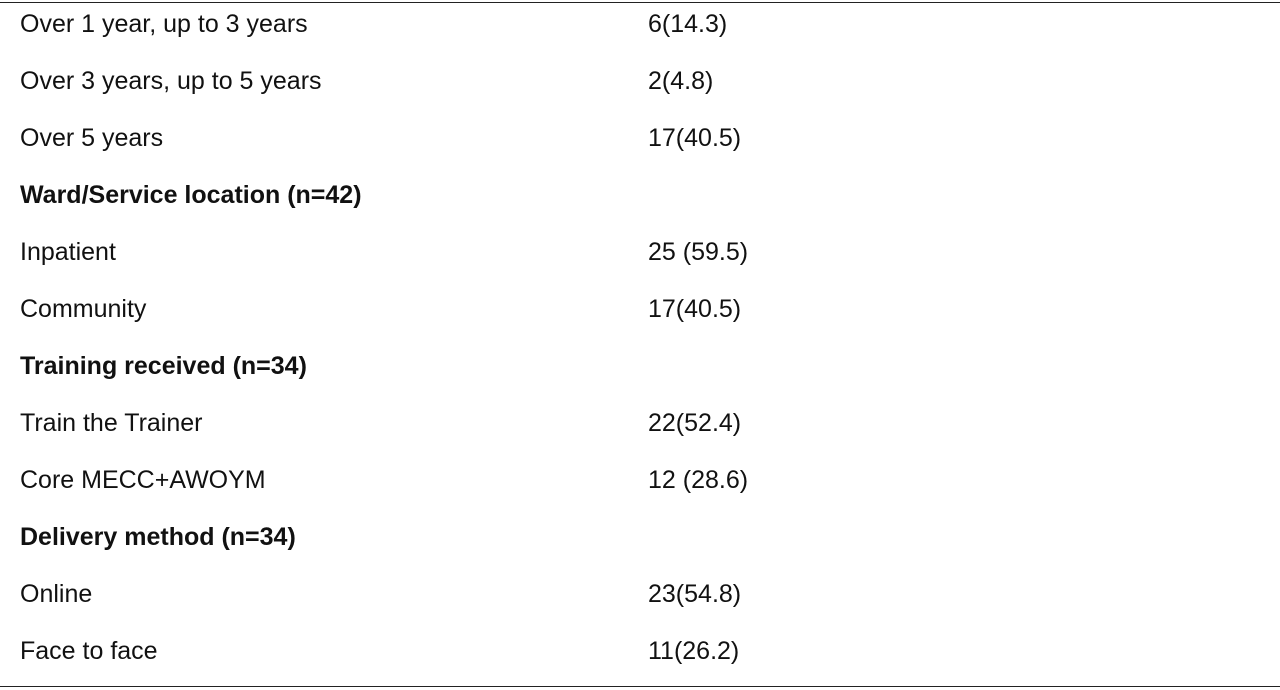  Describe the element at coordinates (695, 594) in the screenshot. I see `row-value: 23(54.8)` at that location.